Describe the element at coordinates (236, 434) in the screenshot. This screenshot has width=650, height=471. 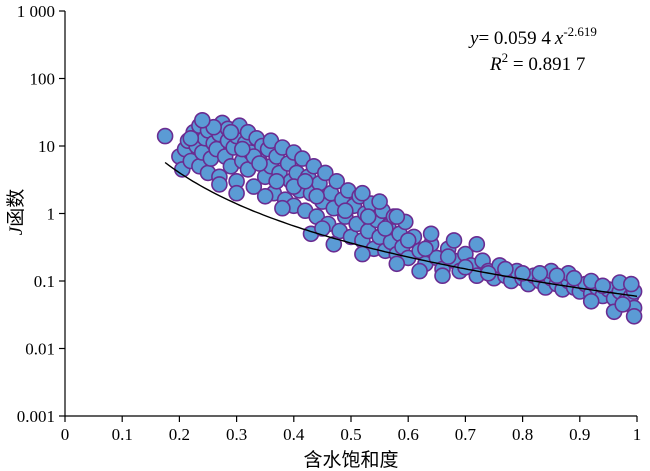
I see `x-tick-label: 0.3` at that location.